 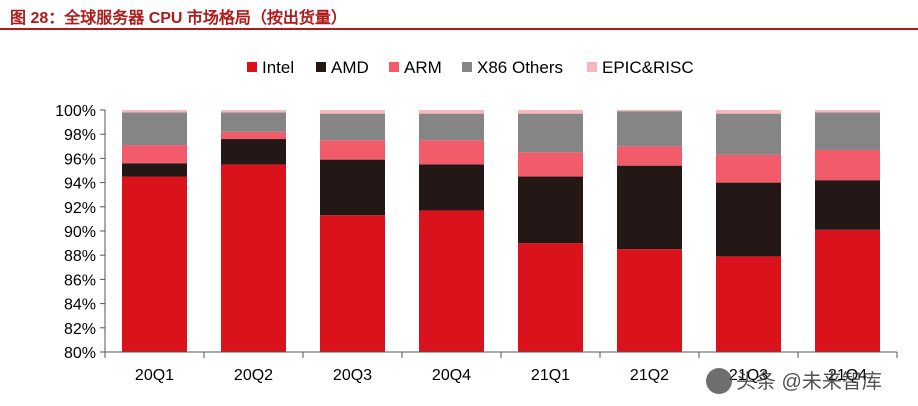 What do you see at coordinates (350, 67) in the screenshot?
I see `legend-label: AMD` at bounding box center [350, 67].